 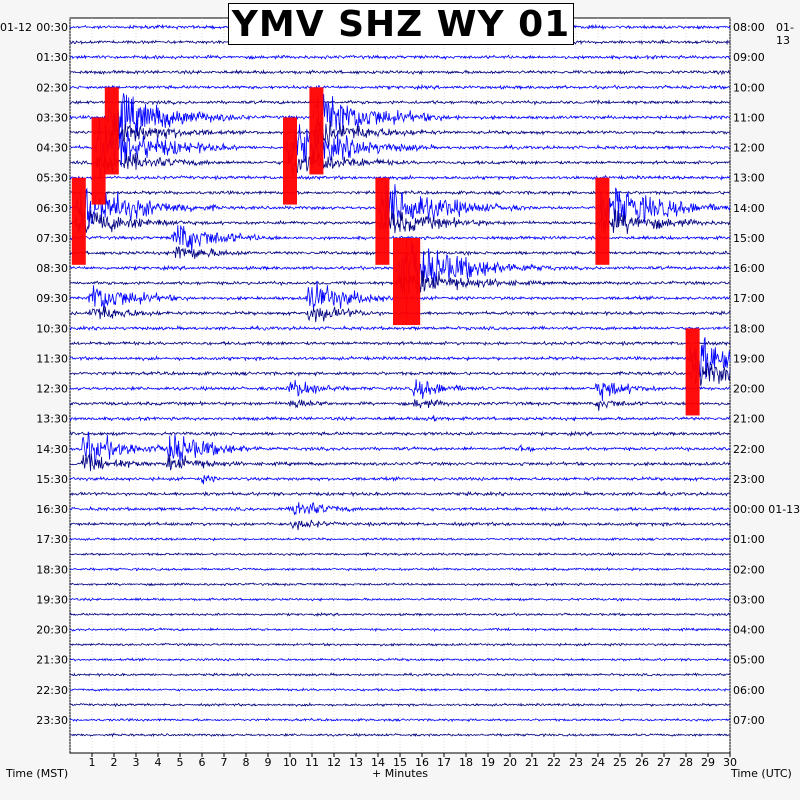 I want to click on left-axis-label: Time (MST), so click(x=37, y=773).